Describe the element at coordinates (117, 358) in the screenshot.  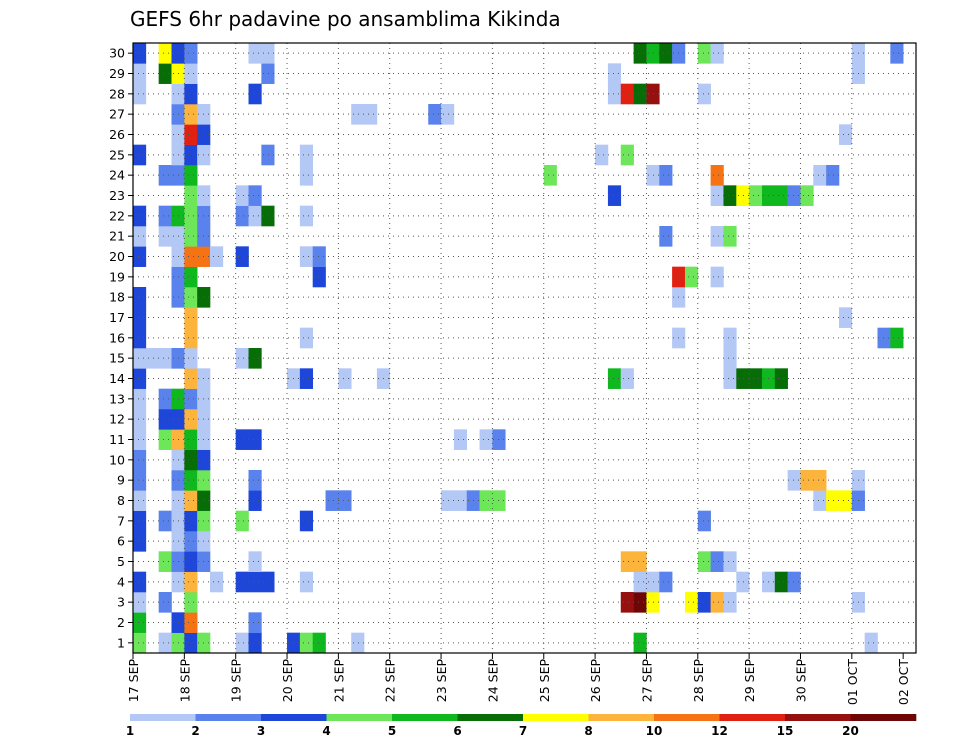
I see `y-tick-label: 15` at that location.